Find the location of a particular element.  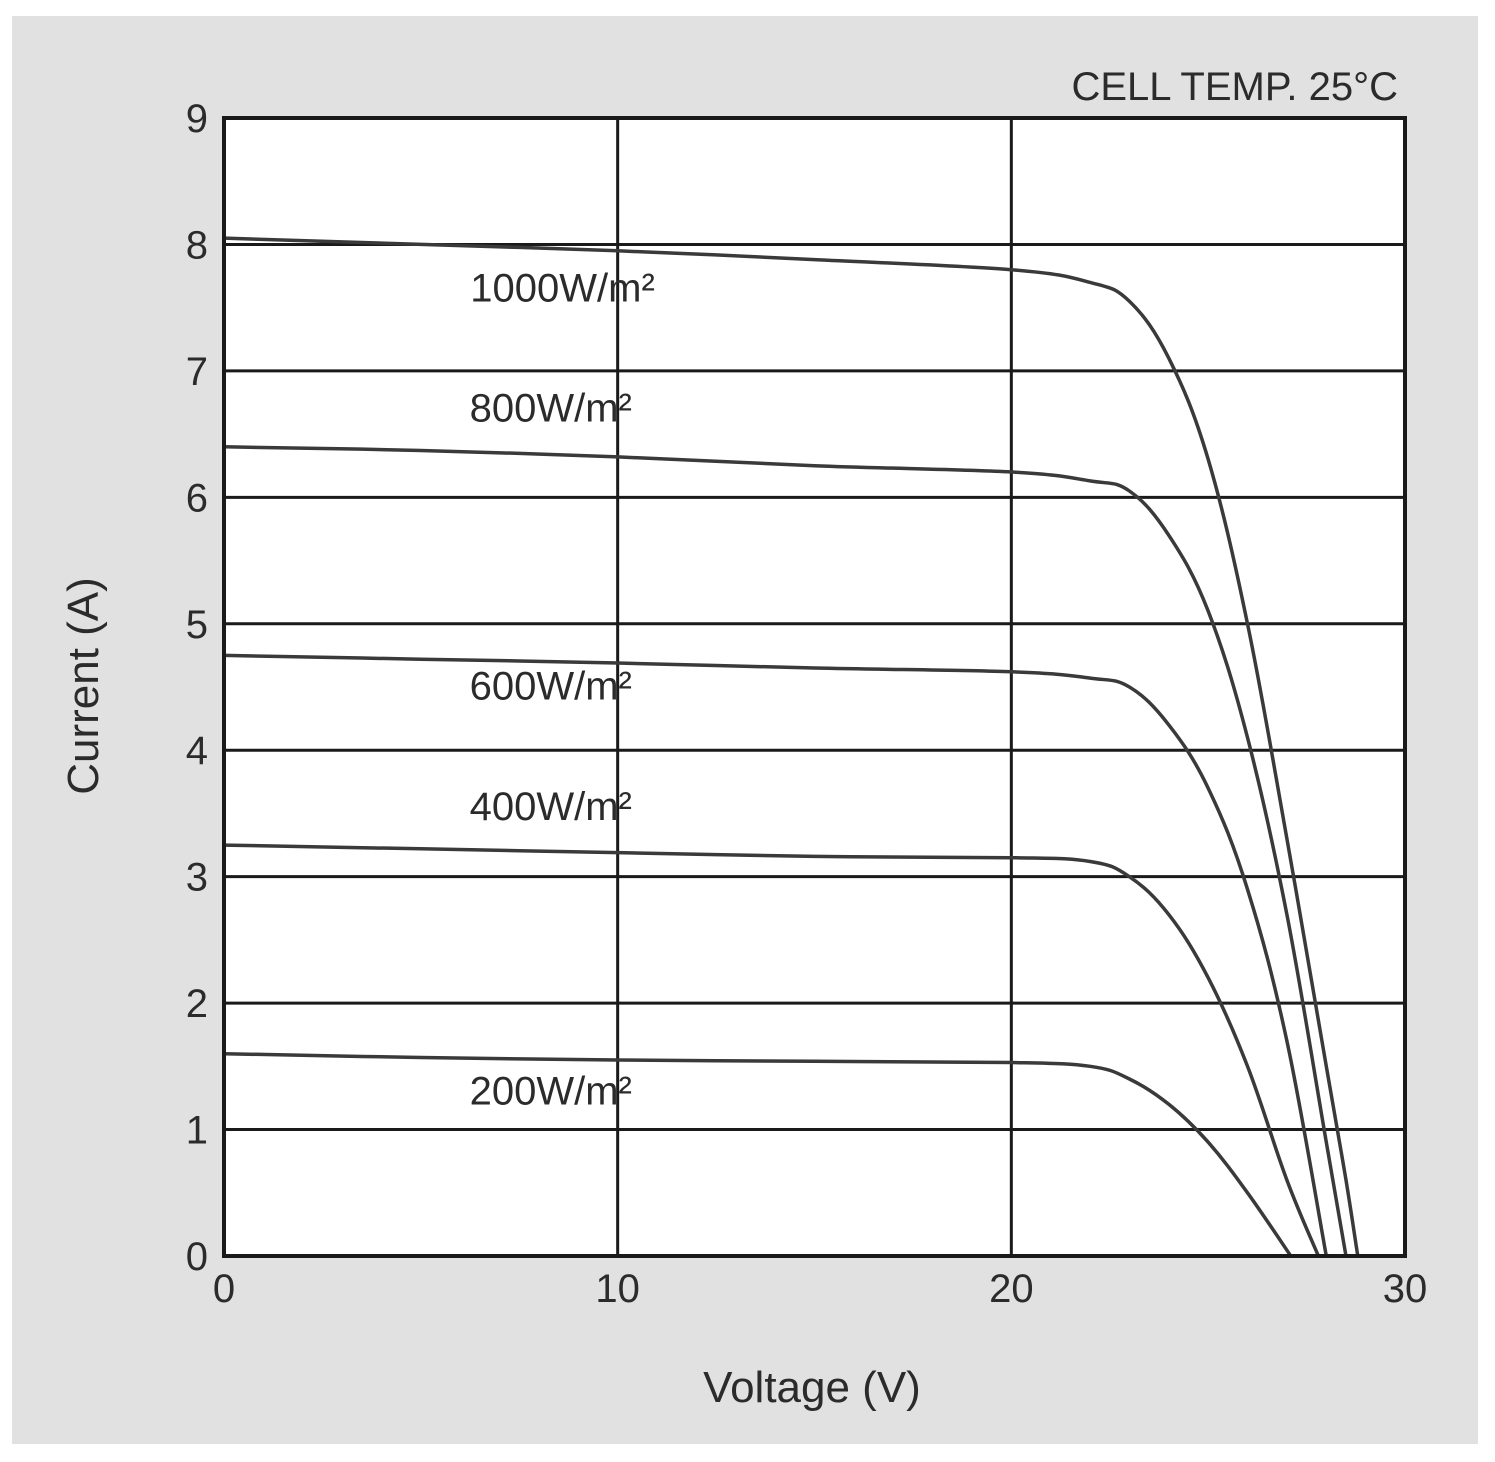

x-tick-label: 0 is located at coordinates (224, 1289).